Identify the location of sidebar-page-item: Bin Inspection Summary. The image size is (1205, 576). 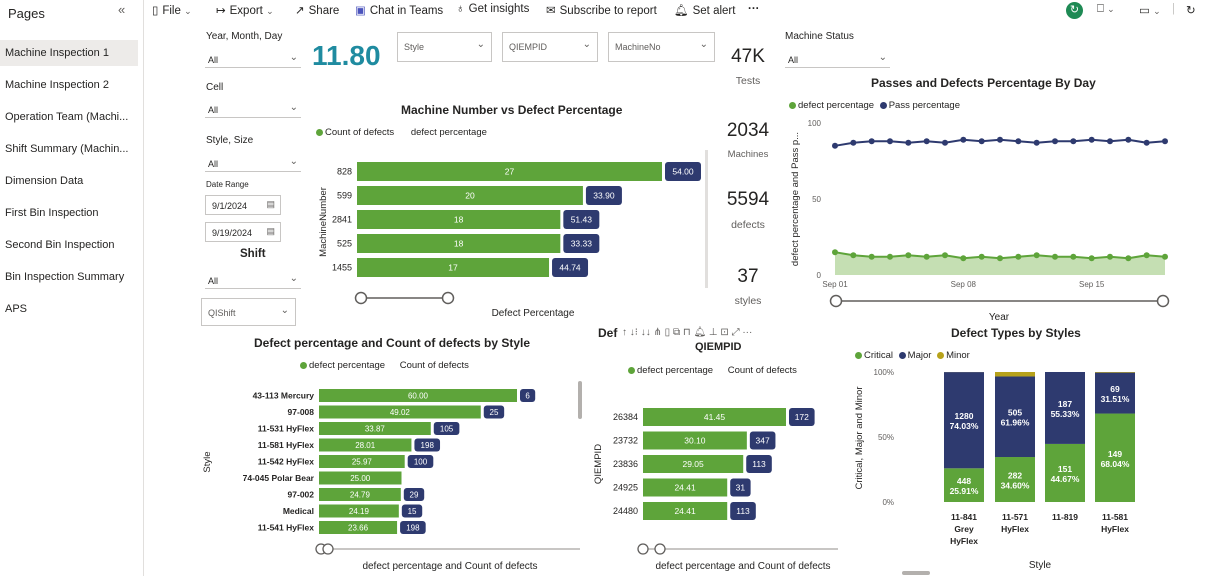
(65, 277).